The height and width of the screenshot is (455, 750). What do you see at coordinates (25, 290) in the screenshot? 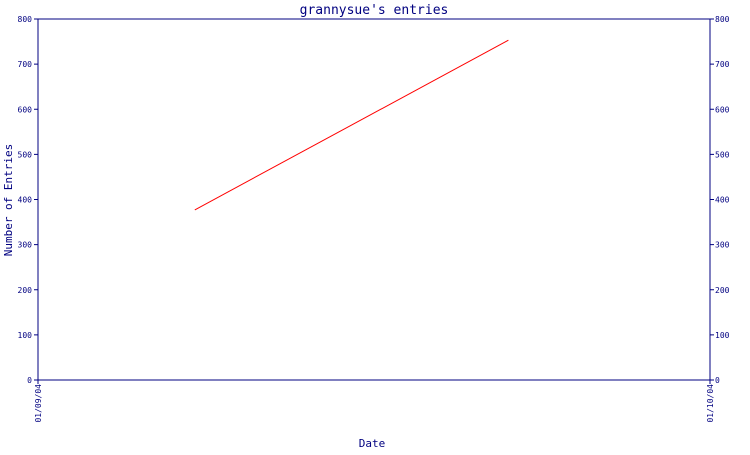
I see `y-tick-label-left: 200` at bounding box center [25, 290].